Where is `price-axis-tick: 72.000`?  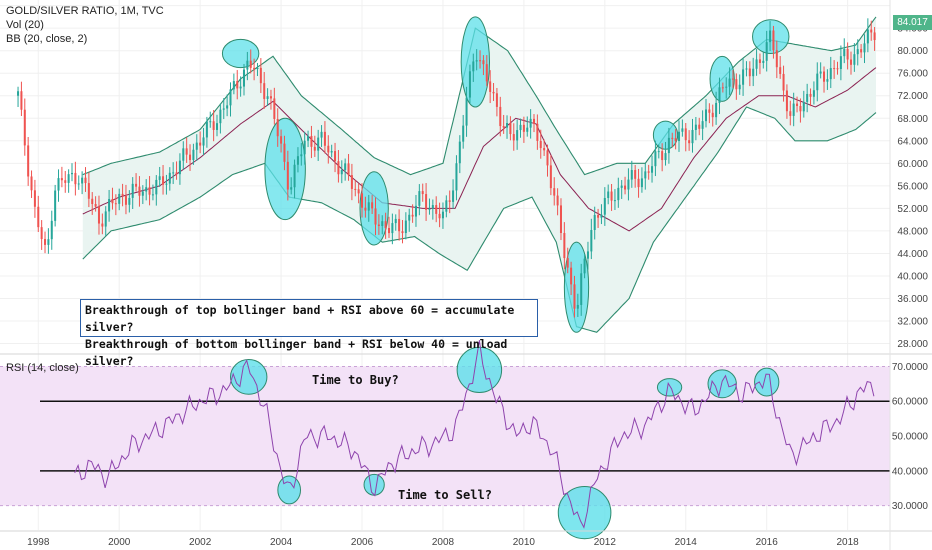
price-axis-tick: 72.000 is located at coordinates (912, 96).